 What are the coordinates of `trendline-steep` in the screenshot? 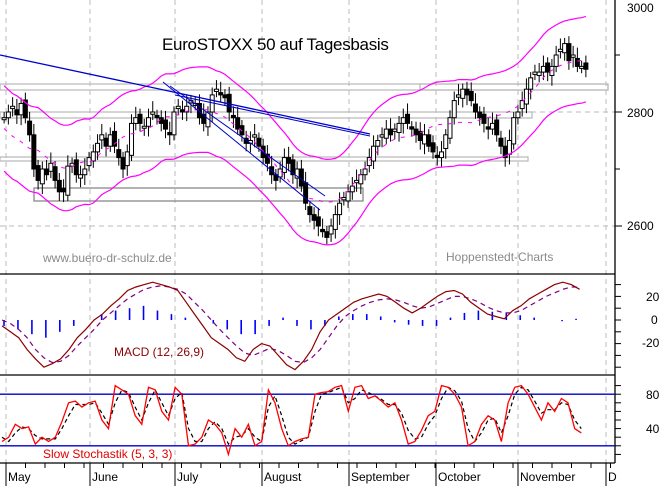 It's located at (241, 146).